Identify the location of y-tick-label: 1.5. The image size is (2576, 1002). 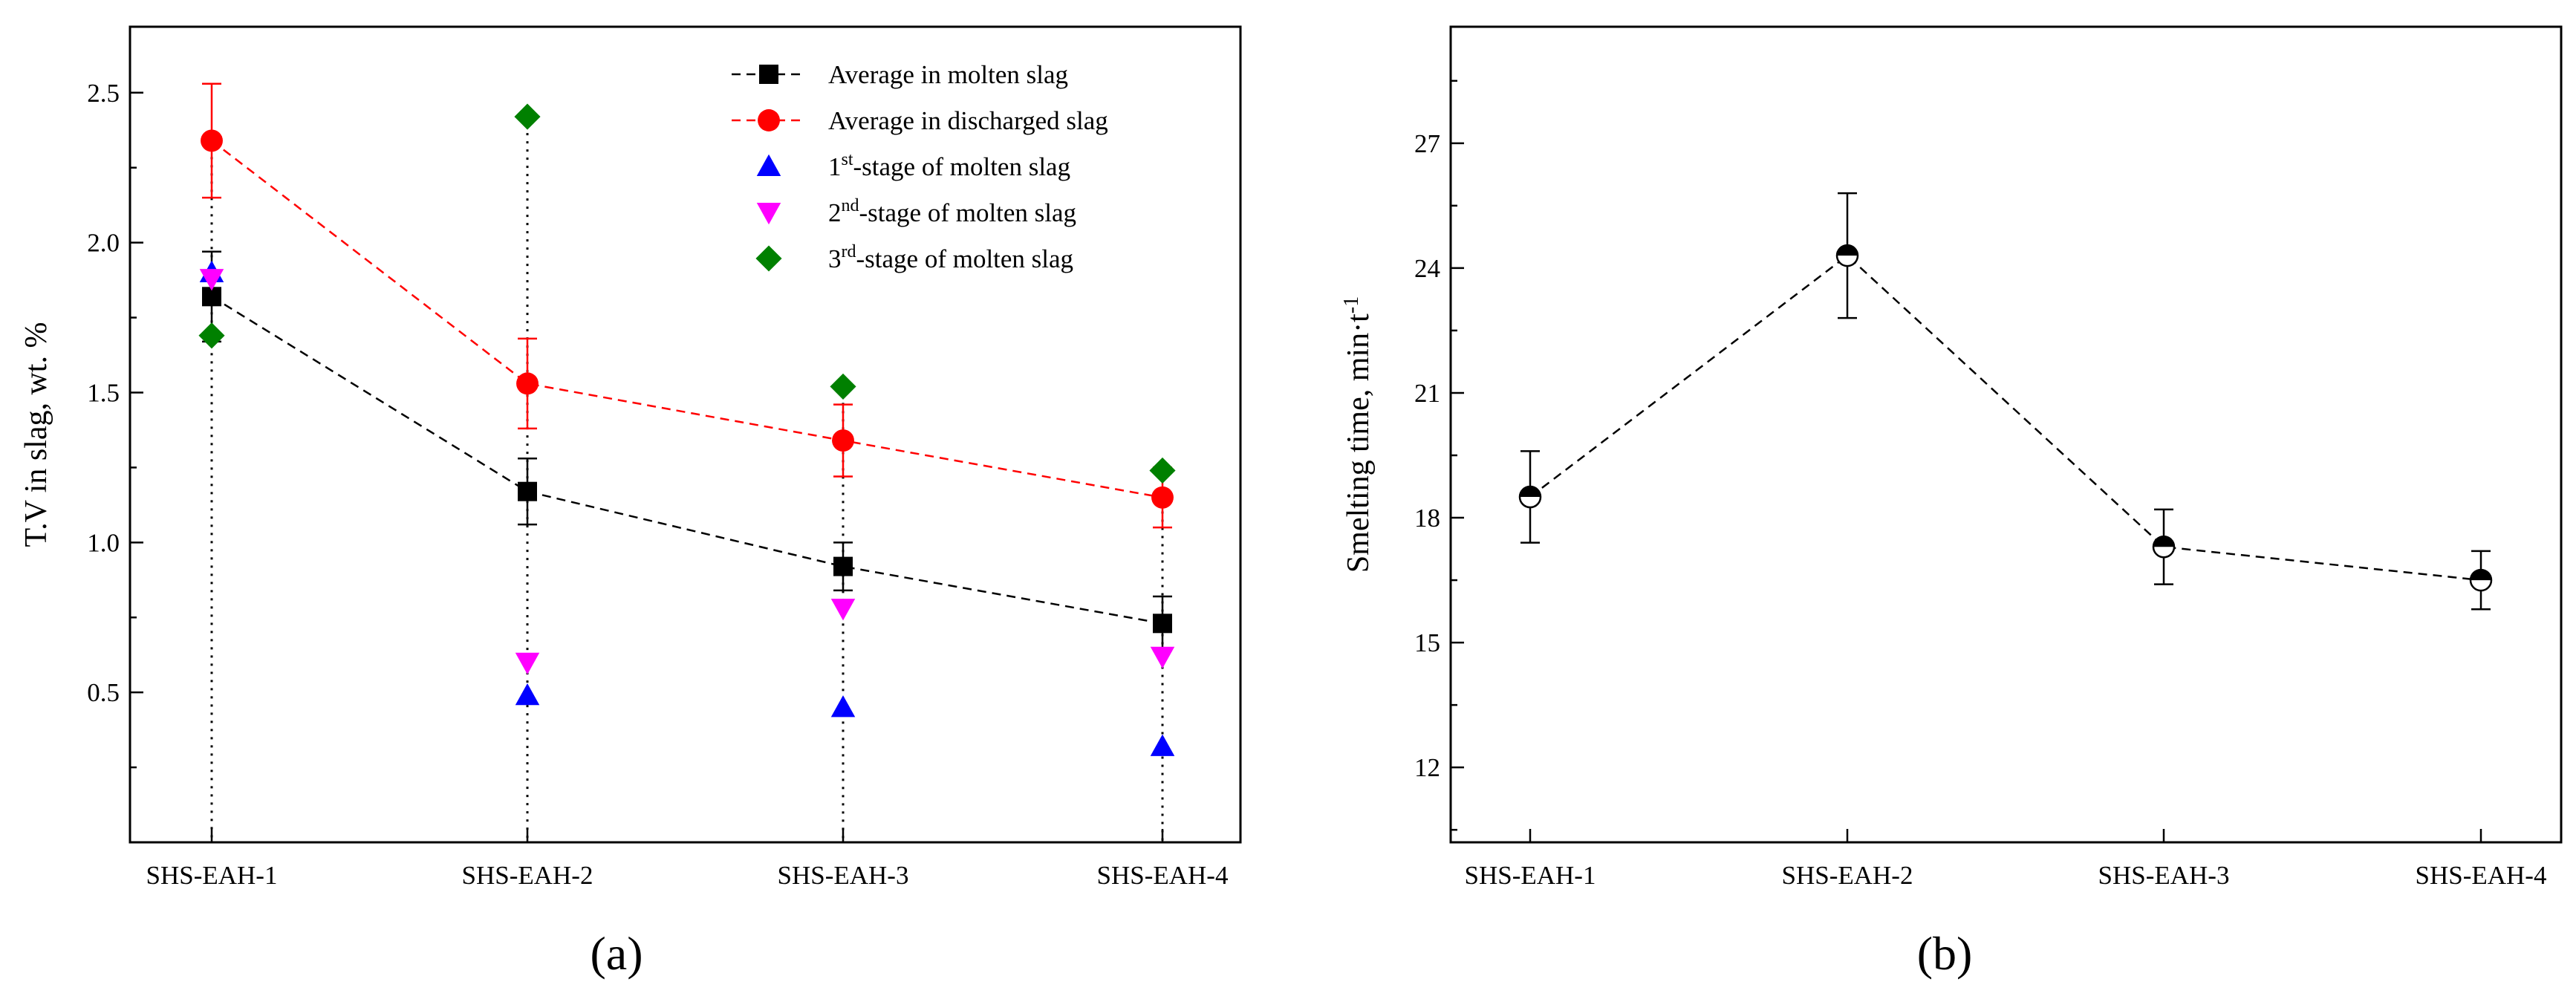
(104, 392).